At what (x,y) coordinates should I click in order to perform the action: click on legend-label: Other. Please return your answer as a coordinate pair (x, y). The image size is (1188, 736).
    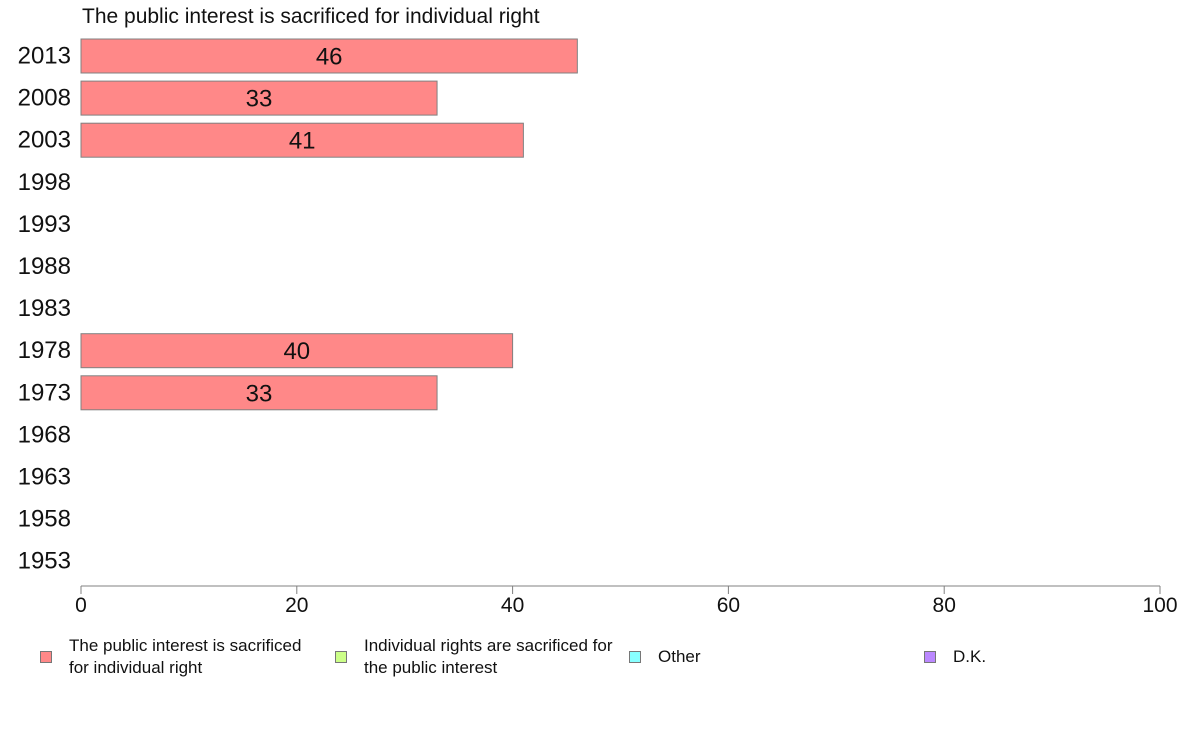
    Looking at the image, I should click on (679, 656).